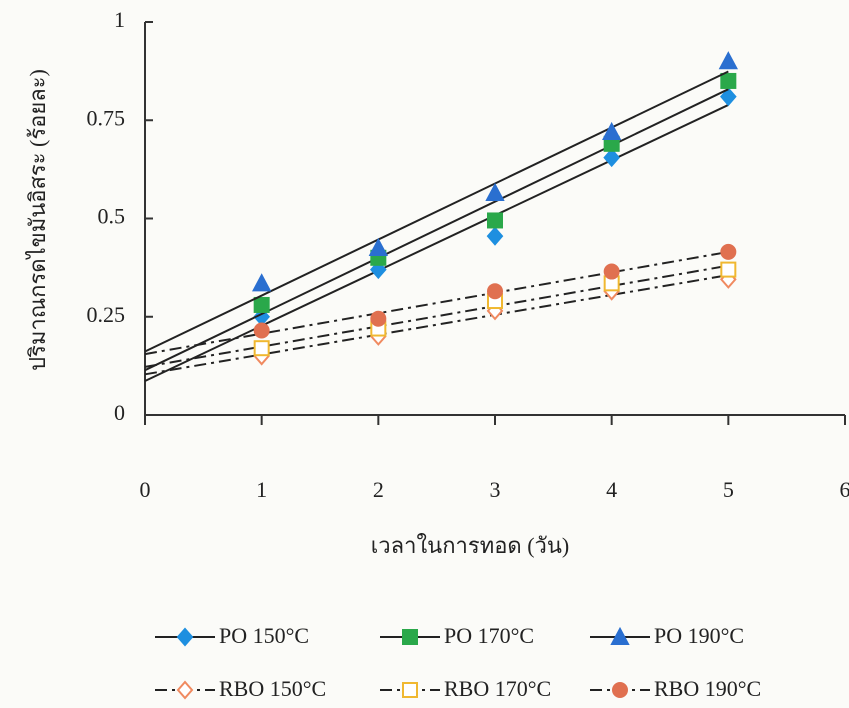  What do you see at coordinates (497, 688) in the screenshot?
I see `legend-label: RBO 170°C` at bounding box center [497, 688].